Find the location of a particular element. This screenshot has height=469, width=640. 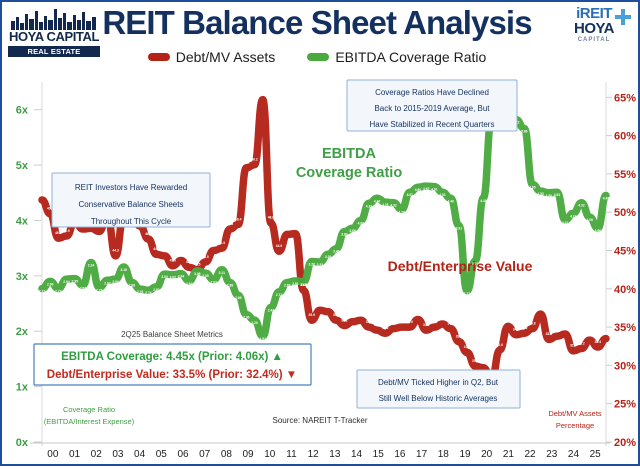

data-label: 39.8 is located at coordinates (303, 285).